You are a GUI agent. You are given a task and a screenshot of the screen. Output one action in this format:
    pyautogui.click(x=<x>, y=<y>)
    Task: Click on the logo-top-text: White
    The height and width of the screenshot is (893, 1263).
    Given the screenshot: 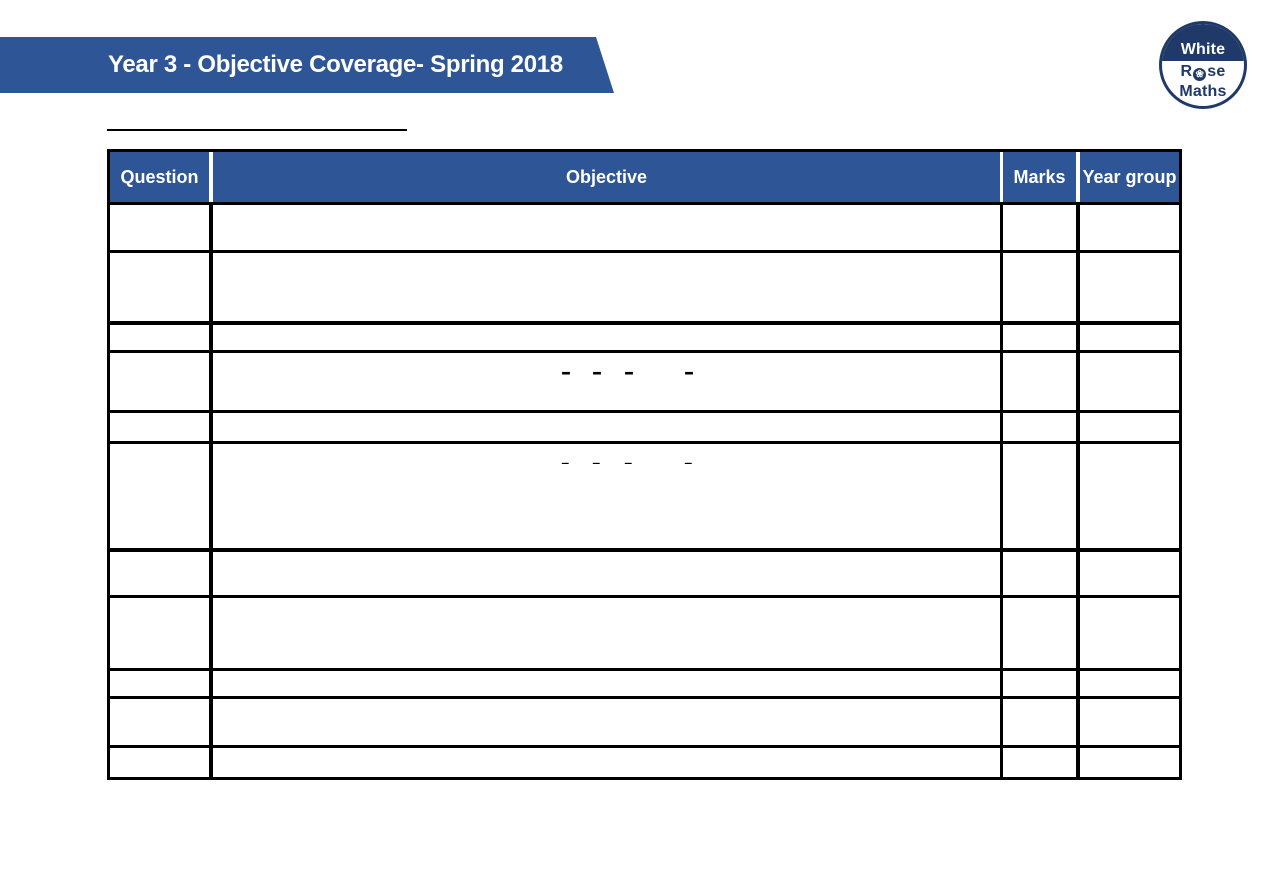 What is the action you would take?
    pyautogui.click(x=1203, y=42)
    